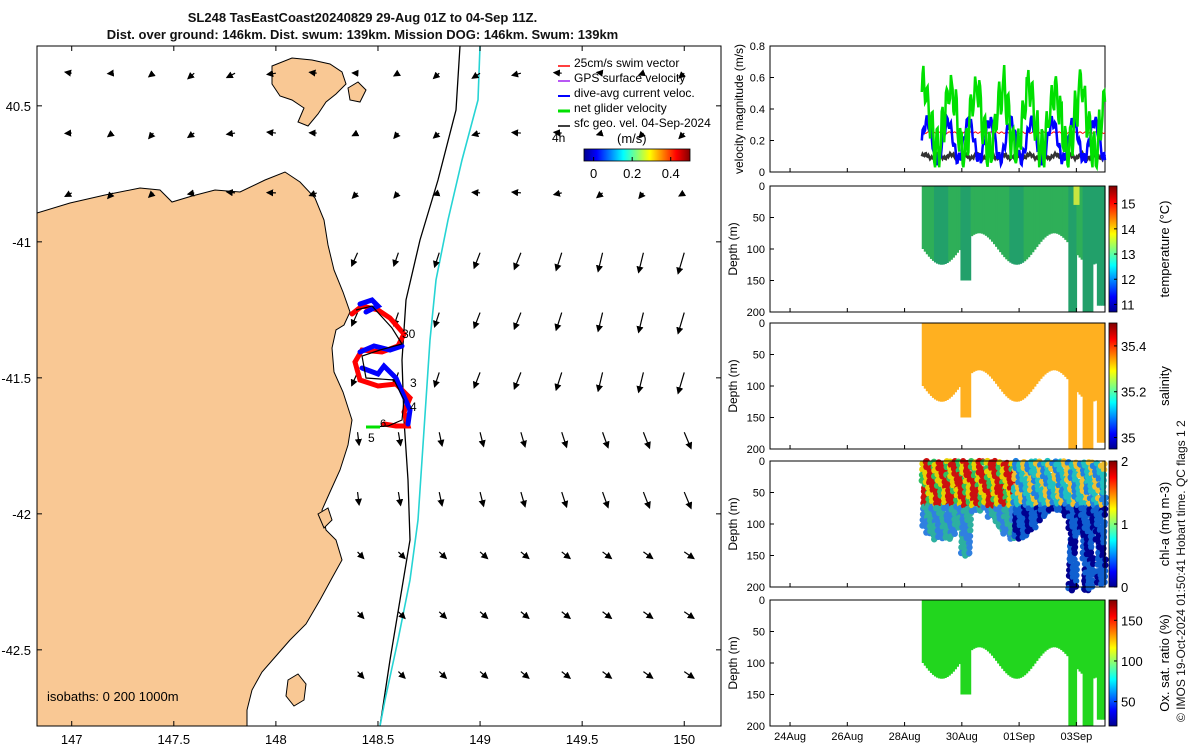 This screenshot has width=1200, height=750. What do you see at coordinates (759, 356) in the screenshot?
I see `salinity-section-y-tick-label: 50` at bounding box center [759, 356].